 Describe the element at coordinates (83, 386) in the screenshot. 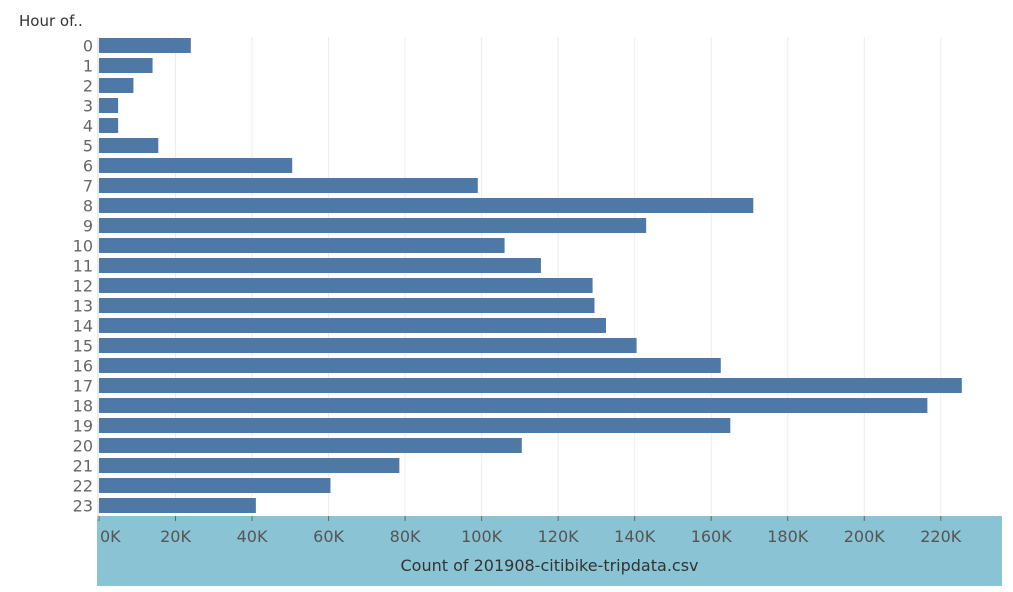

I see `y-tick-label: 17` at that location.